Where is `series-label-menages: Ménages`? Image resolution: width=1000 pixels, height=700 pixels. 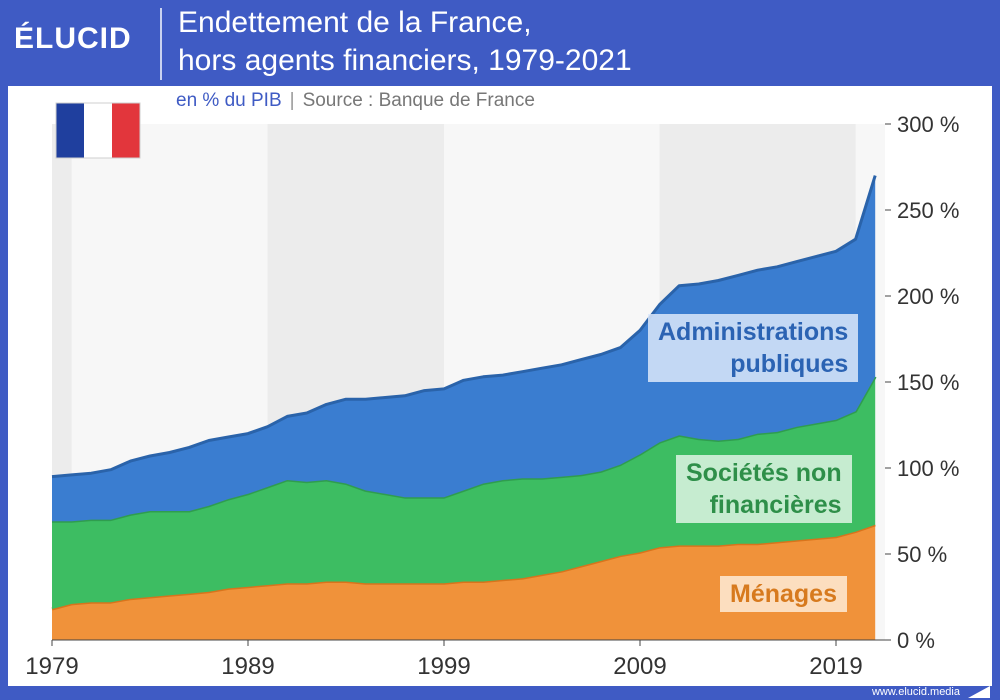 series-label-menages: Ménages is located at coordinates (783, 594).